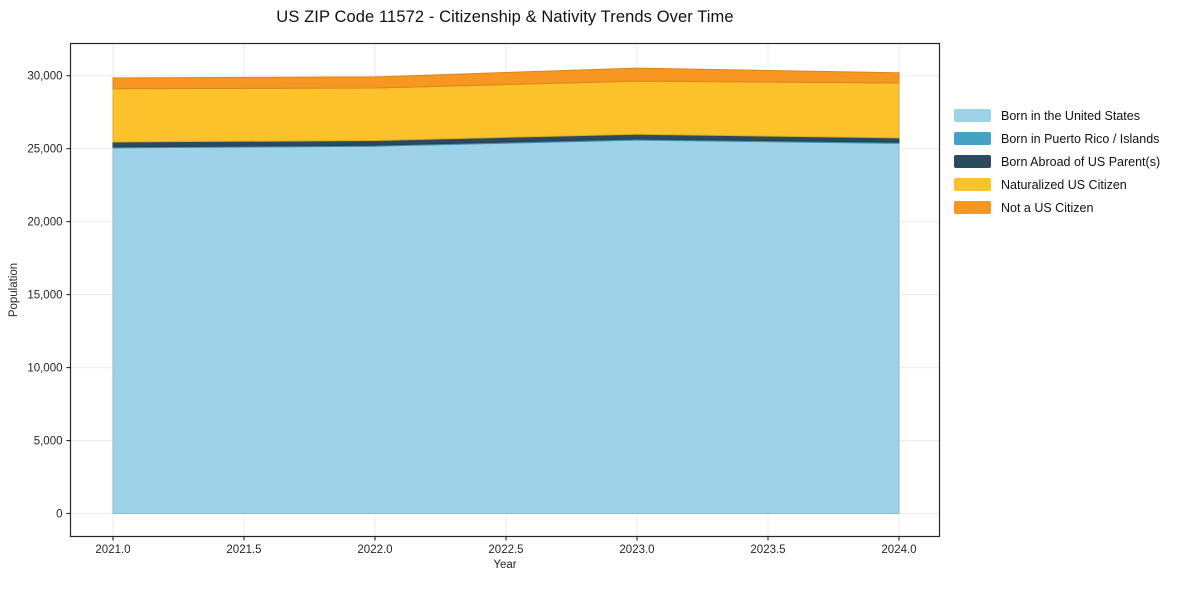 The height and width of the screenshot is (590, 1189). I want to click on y-tick-label: 15,000, so click(44, 296).